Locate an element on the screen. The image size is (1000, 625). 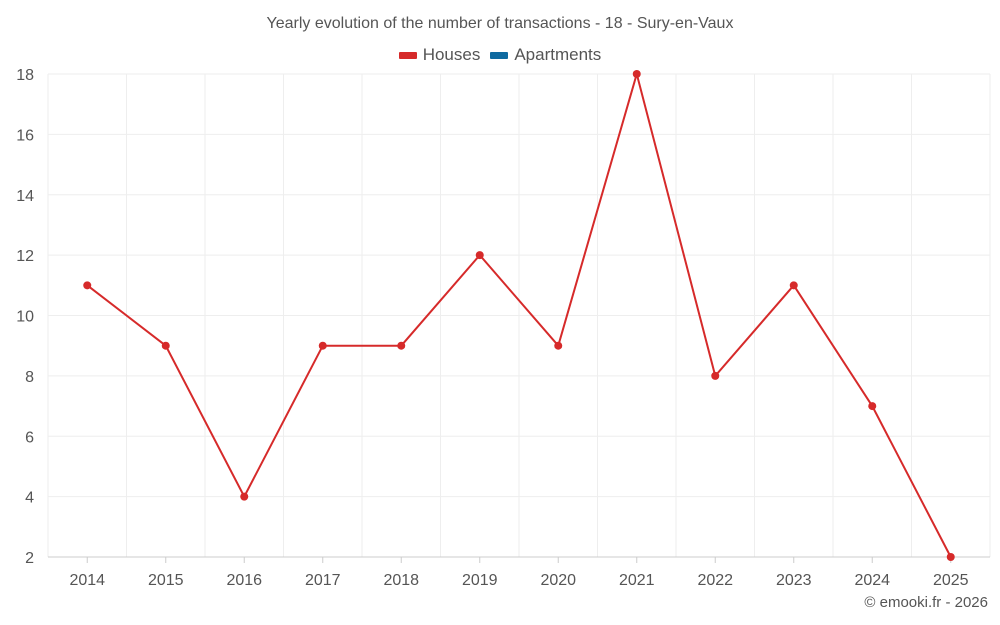
y-tick-label: 4 is located at coordinates (29, 498).